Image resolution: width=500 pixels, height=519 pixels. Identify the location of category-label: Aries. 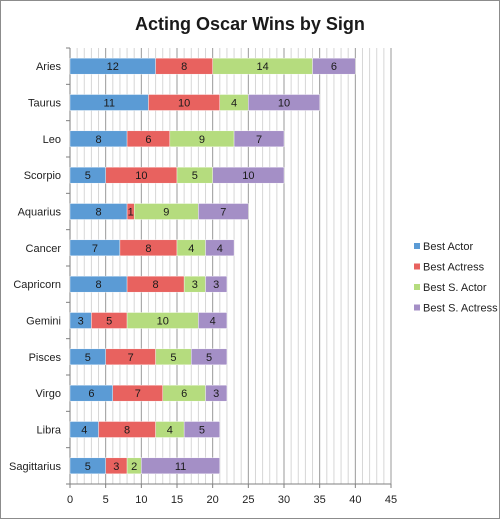
(49, 67).